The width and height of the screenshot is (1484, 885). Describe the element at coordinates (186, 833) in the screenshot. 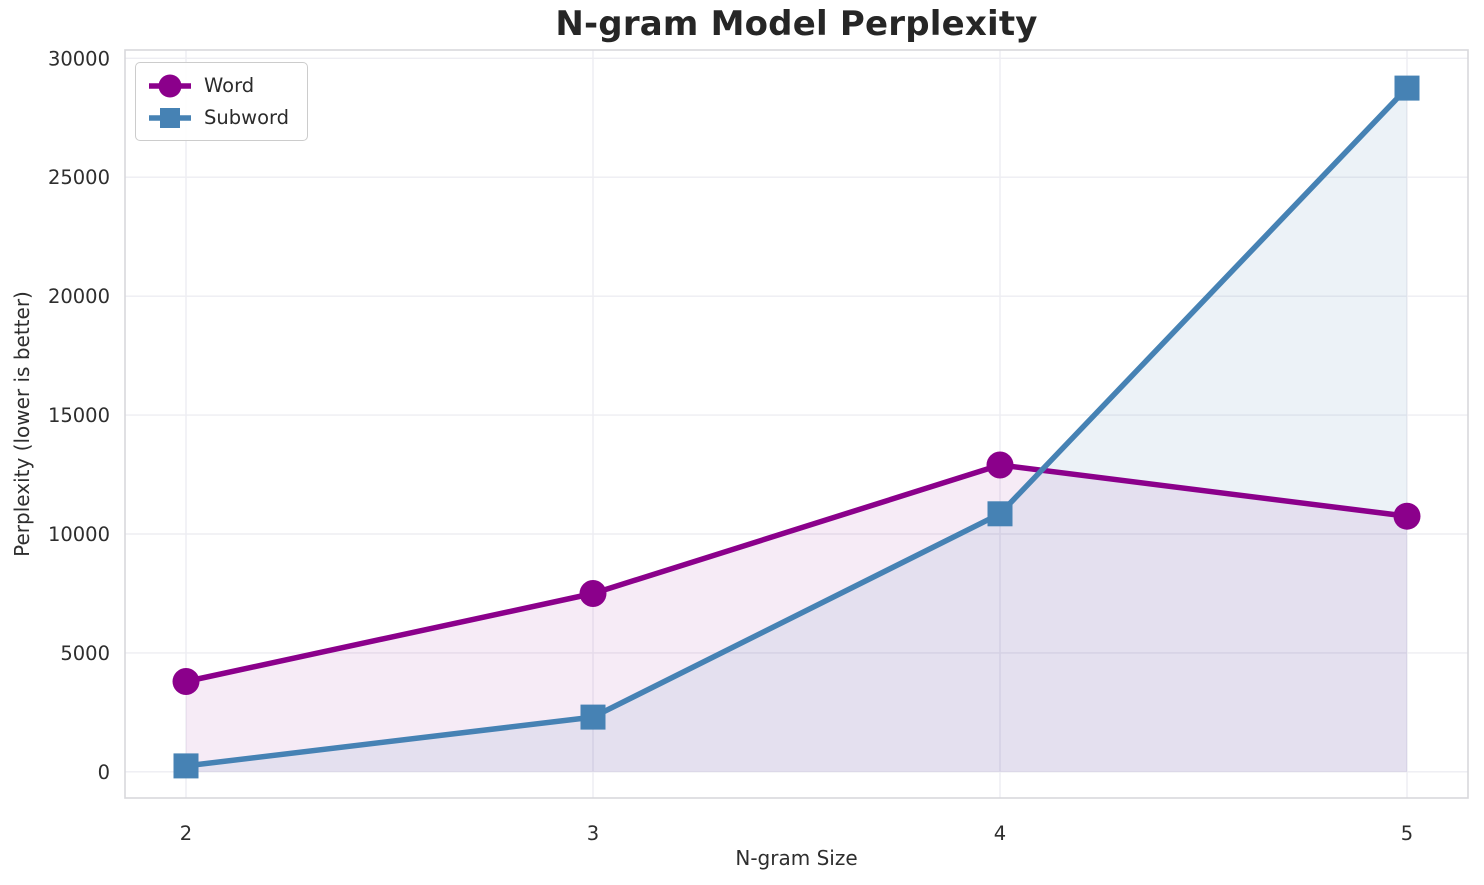

I see `svg-text: 2` at that location.